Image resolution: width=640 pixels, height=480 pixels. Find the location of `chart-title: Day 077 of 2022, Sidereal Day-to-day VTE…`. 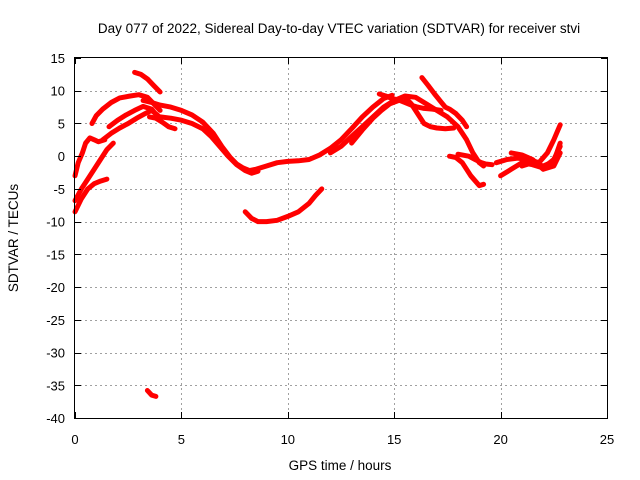

chart-title: Day 077 of 2022, Sidereal Day-to-day VTE… is located at coordinates (339, 28).